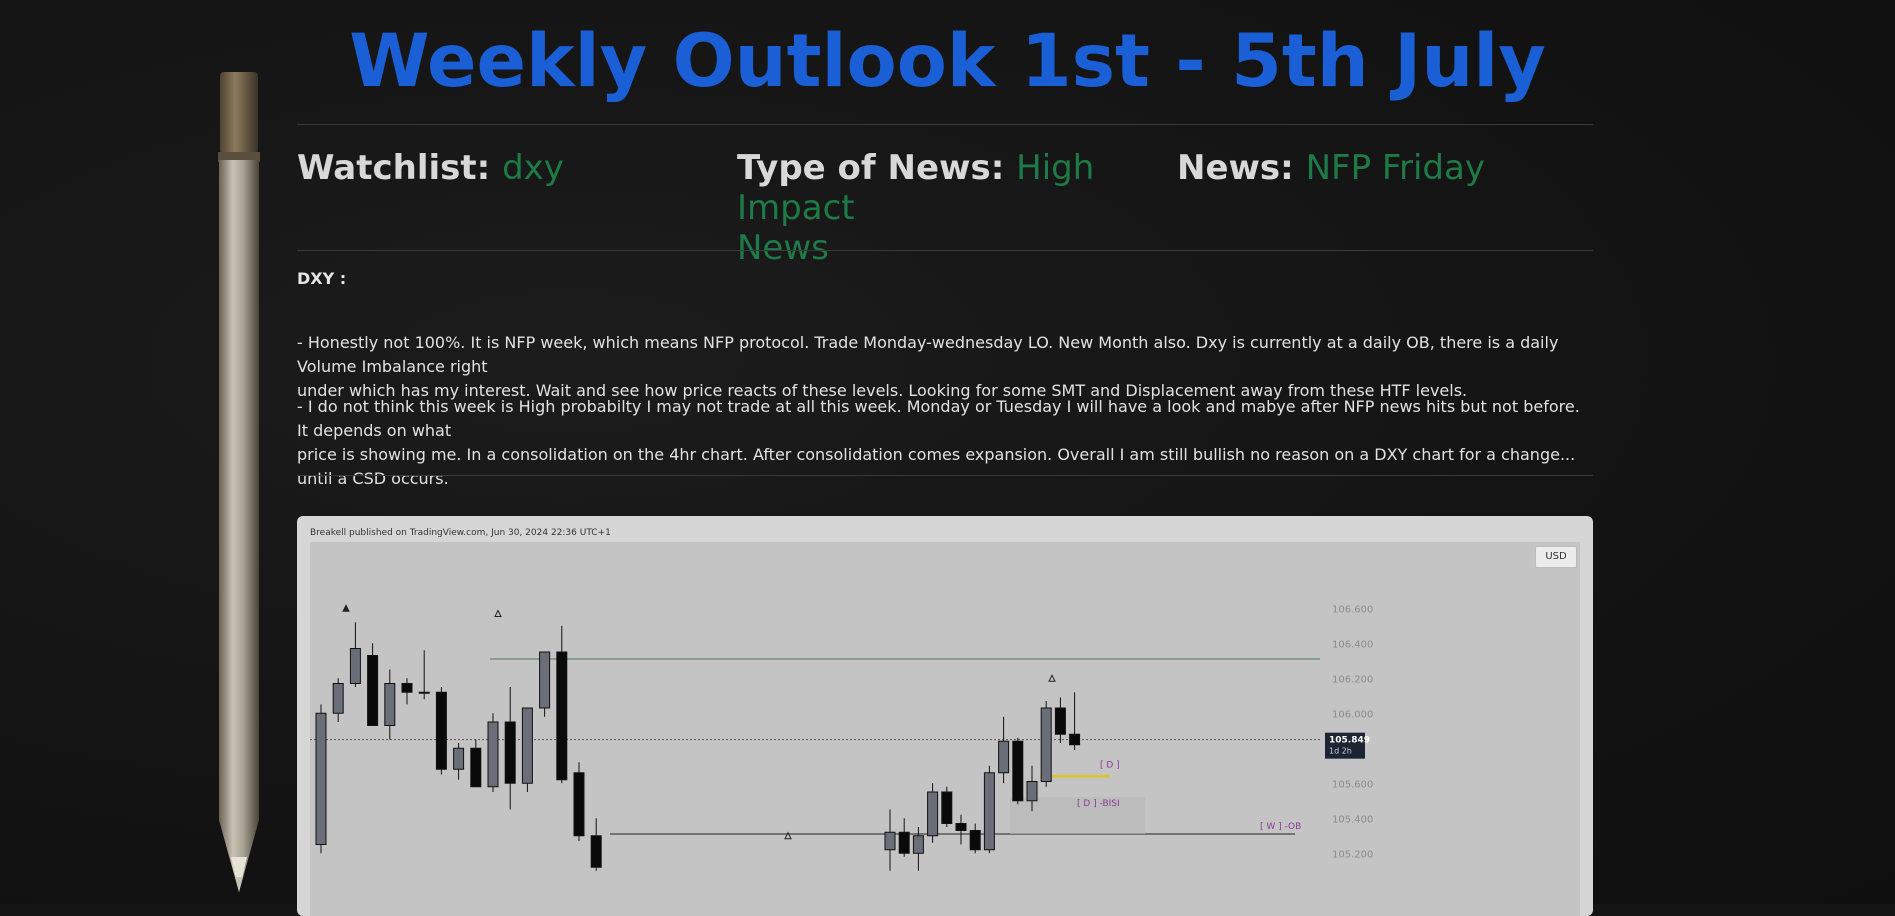 This screenshot has height=916, width=1895. I want to click on chart-annotation: [ D ], so click(1110, 766).